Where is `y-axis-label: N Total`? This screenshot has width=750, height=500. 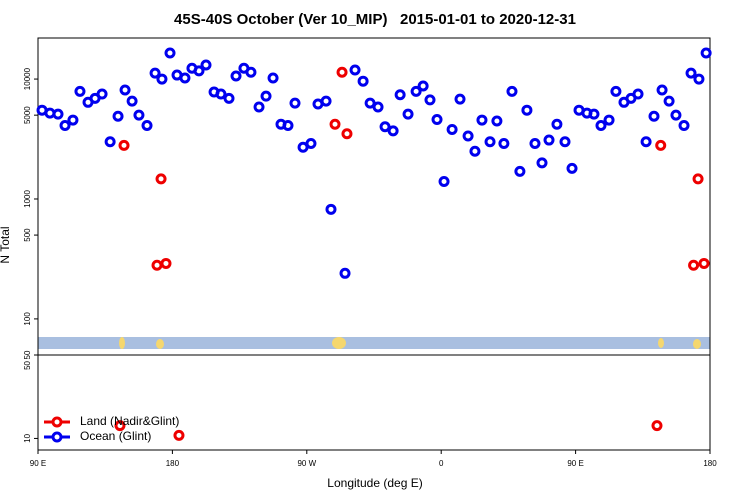 y-axis-label: N Total is located at coordinates (6, 244).